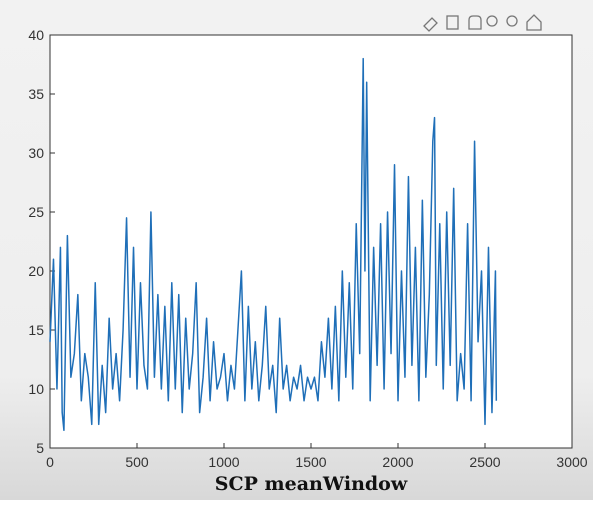 This screenshot has width=593, height=505. I want to click on y-tick-label: 40, so click(36, 35).